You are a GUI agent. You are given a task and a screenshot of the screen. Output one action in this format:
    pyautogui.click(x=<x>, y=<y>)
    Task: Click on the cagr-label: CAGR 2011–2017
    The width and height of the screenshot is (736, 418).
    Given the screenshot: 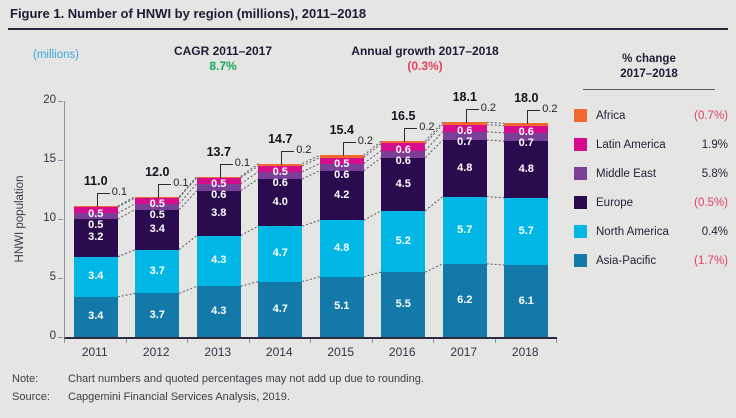 What is the action you would take?
    pyautogui.click(x=223, y=51)
    